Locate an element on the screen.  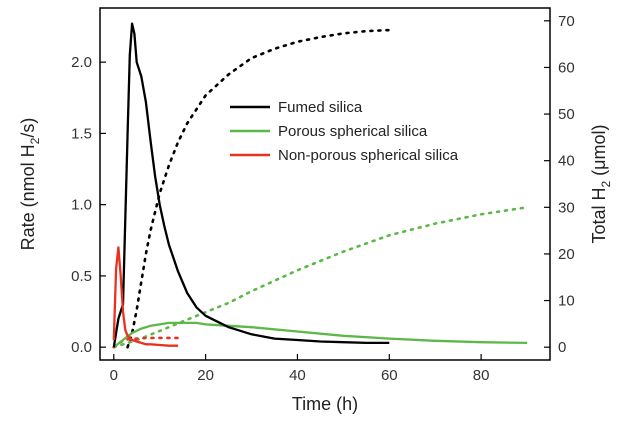
series-2-rate-line is located at coordinates (145, 296).